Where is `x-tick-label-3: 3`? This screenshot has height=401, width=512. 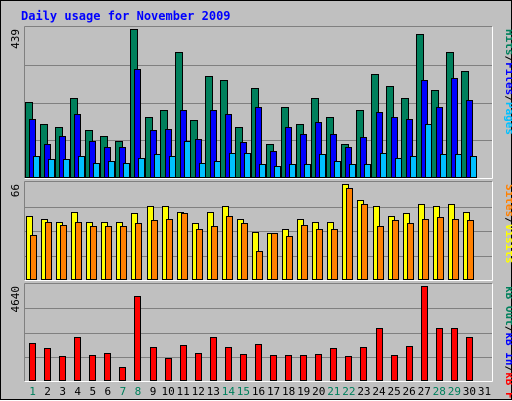
x-tick-label-3: 3 is located at coordinates (62, 391).